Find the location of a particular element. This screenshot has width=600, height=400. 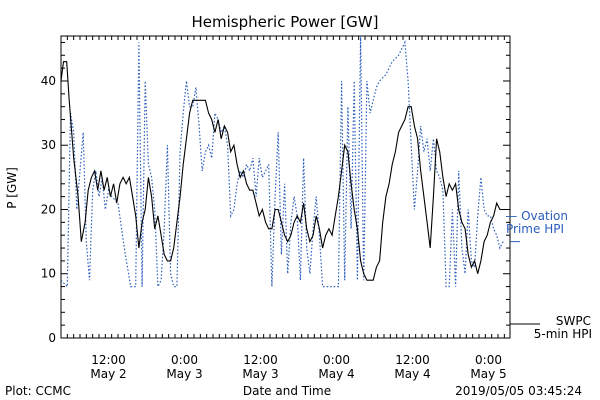

footer-credit: Plot: CCMC is located at coordinates (38, 391).